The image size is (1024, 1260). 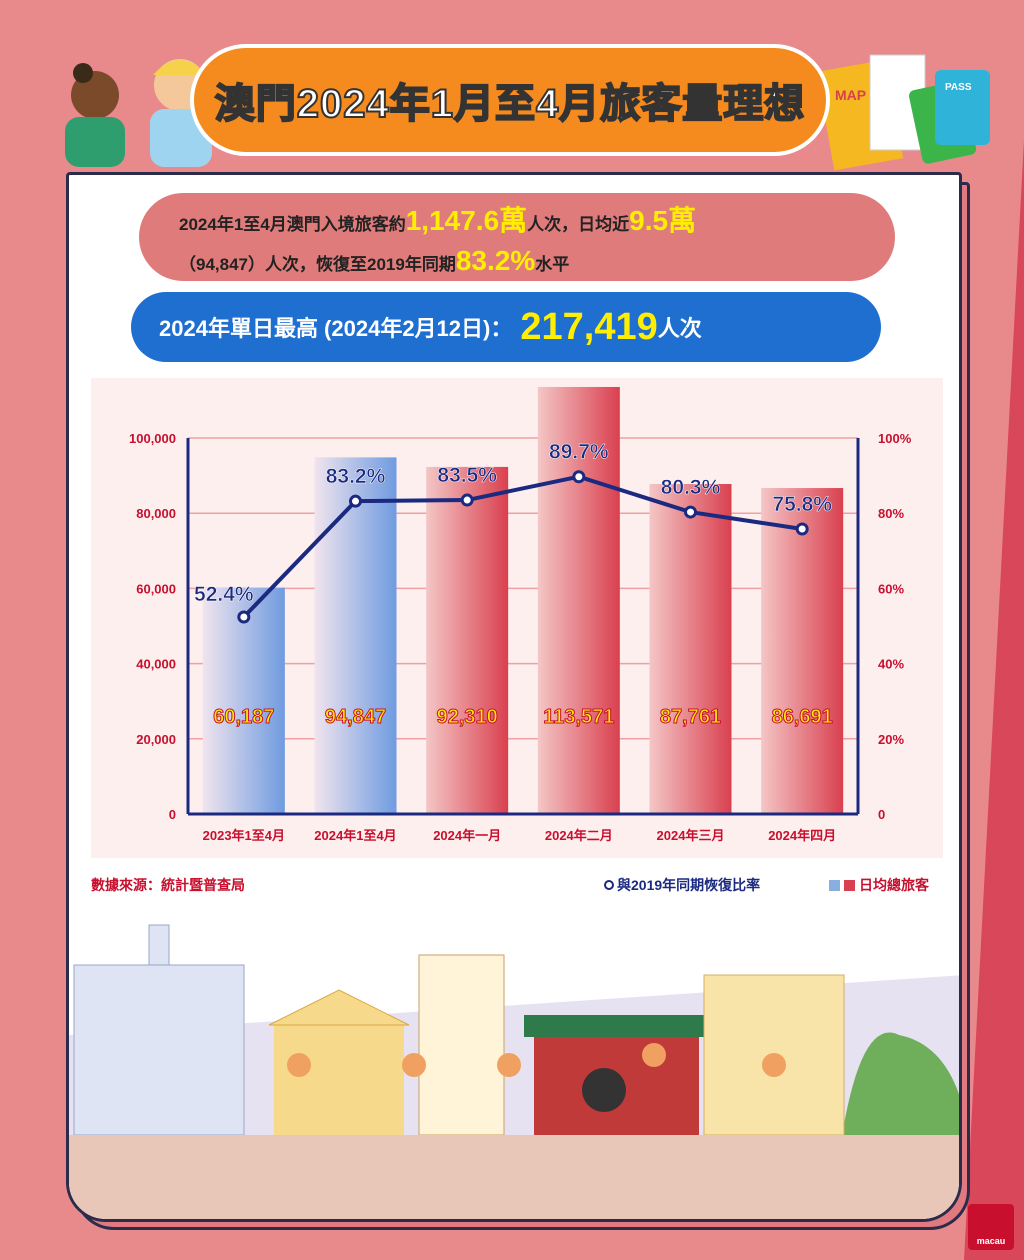 I want to click on summary-text: 2024年1至4月澳門入境旅客約, so click(x=292, y=224).